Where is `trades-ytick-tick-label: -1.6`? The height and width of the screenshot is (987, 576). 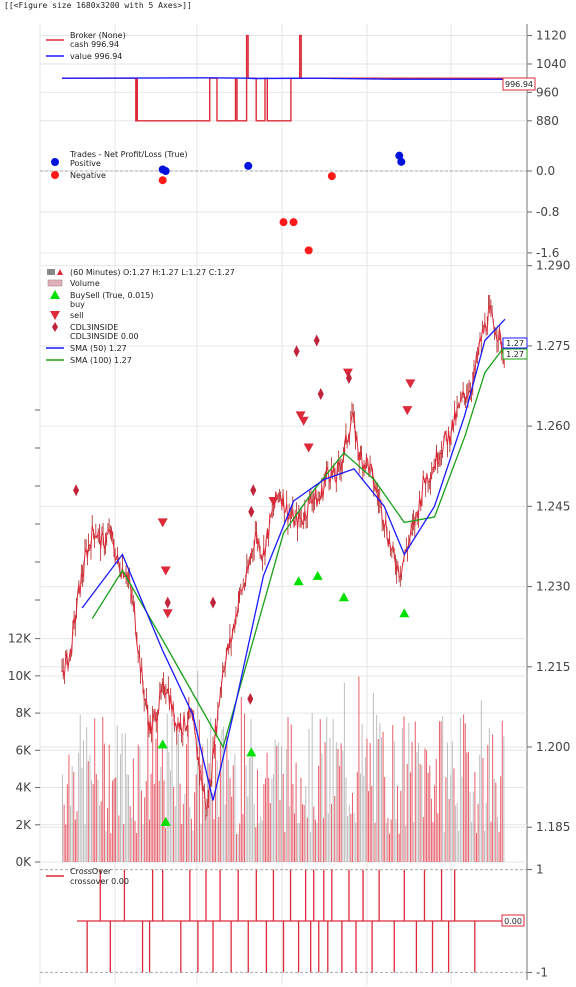 trades-ytick-tick-label: -1.6 is located at coordinates (547, 253).